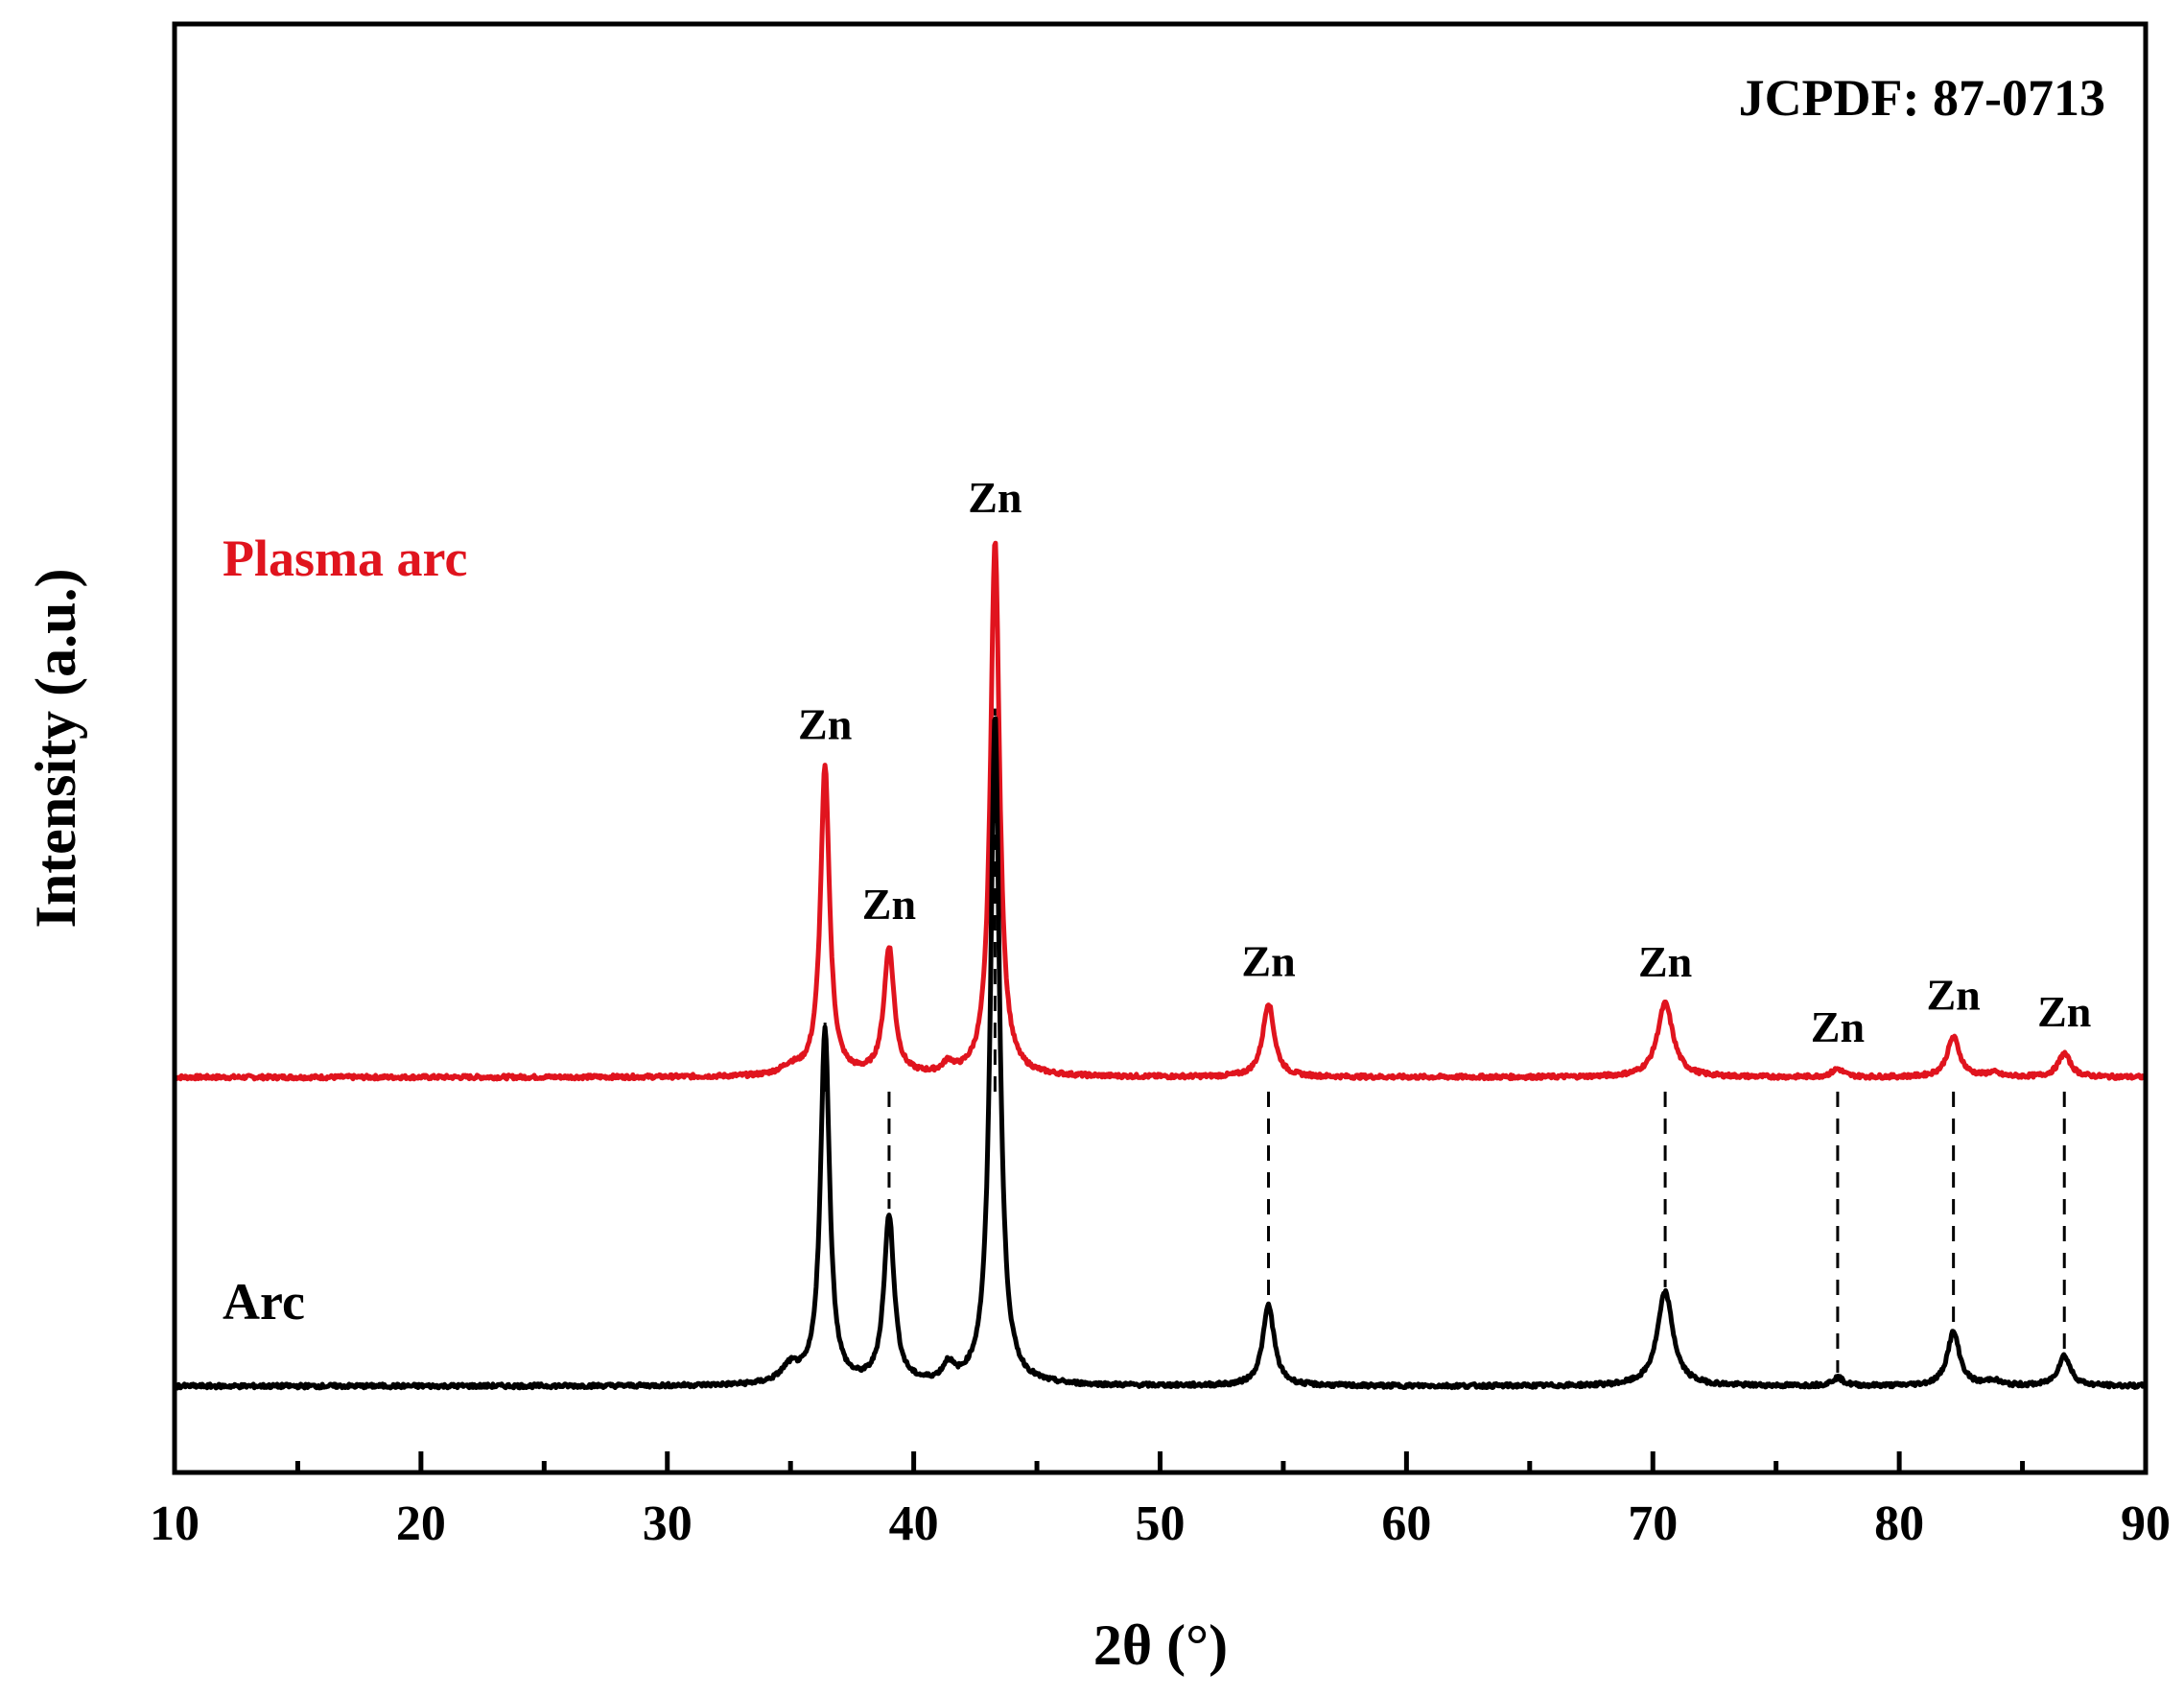 This screenshot has width=2184, height=1696. What do you see at coordinates (2064, 1011) in the screenshot?
I see `peak-label-7: Zn` at bounding box center [2064, 1011].